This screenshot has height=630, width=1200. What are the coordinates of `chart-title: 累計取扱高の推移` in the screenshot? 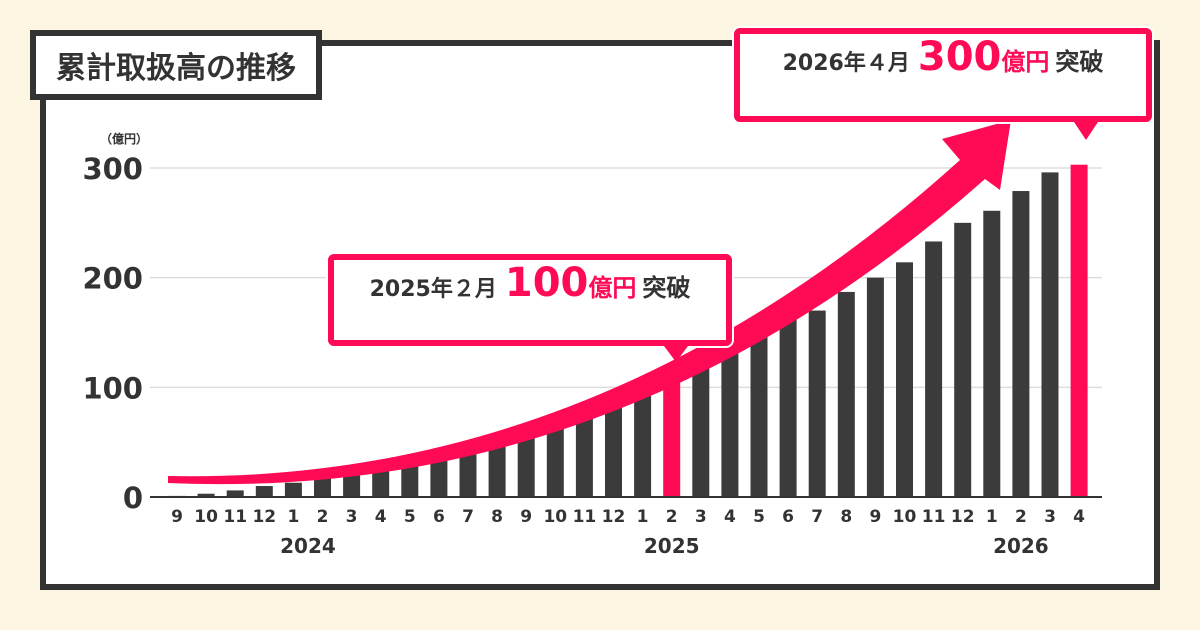 It's located at (176, 65).